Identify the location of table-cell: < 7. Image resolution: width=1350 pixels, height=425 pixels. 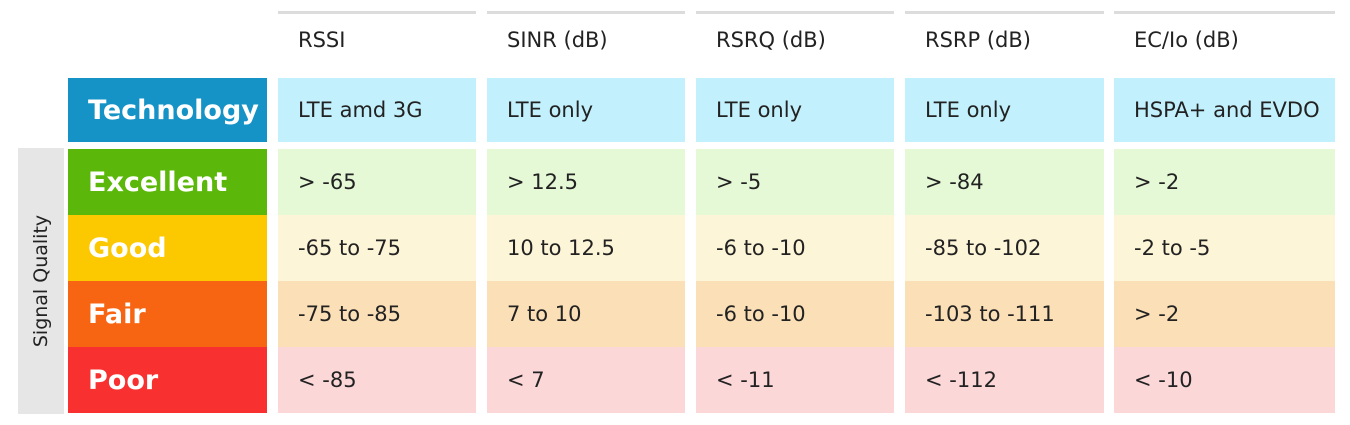
(586, 380).